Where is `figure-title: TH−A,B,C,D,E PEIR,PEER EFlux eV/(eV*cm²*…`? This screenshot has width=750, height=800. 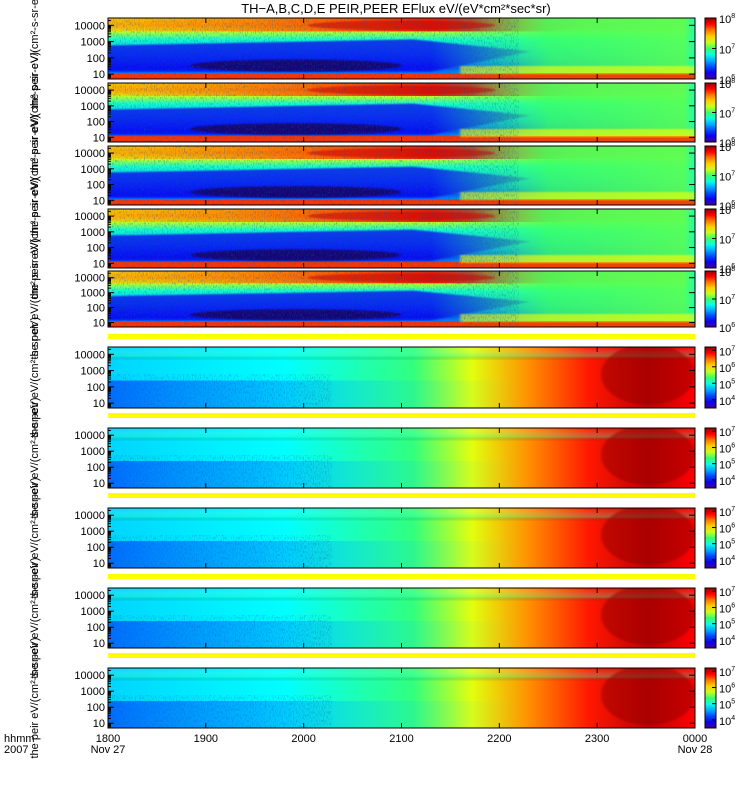
figure-title: TH−A,B,C,D,E PEIR,PEER EFlux eV/(eV*cm²*… is located at coordinates (396, 8).